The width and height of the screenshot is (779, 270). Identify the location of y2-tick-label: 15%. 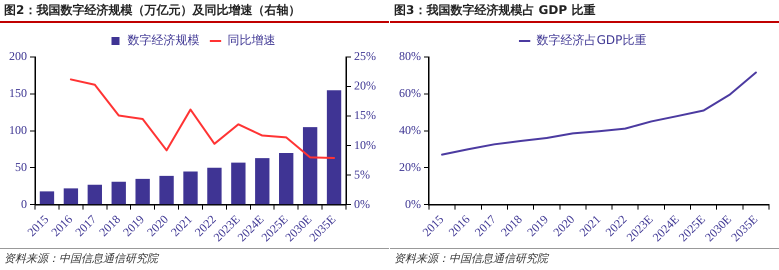
(365, 115).